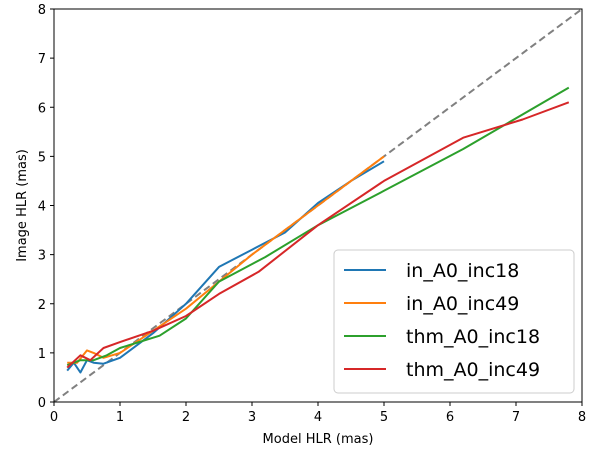  What do you see at coordinates (473, 337) in the screenshot?
I see `legend-label: thm_A0_inc18` at bounding box center [473, 337].